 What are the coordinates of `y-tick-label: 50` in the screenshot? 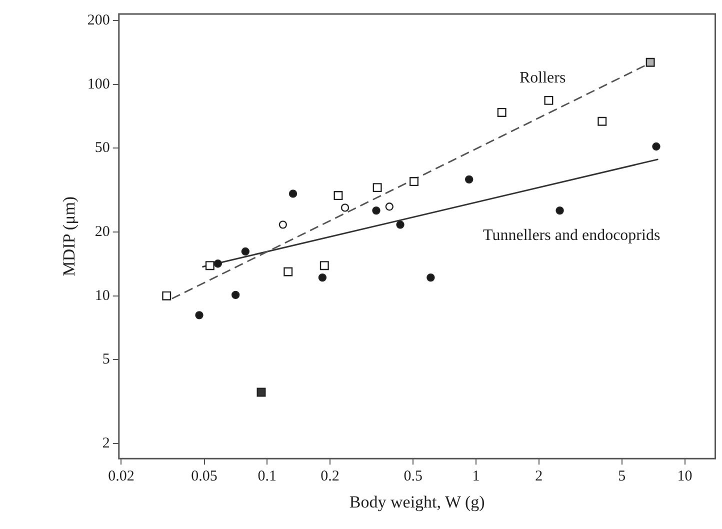 It's located at (102, 148).